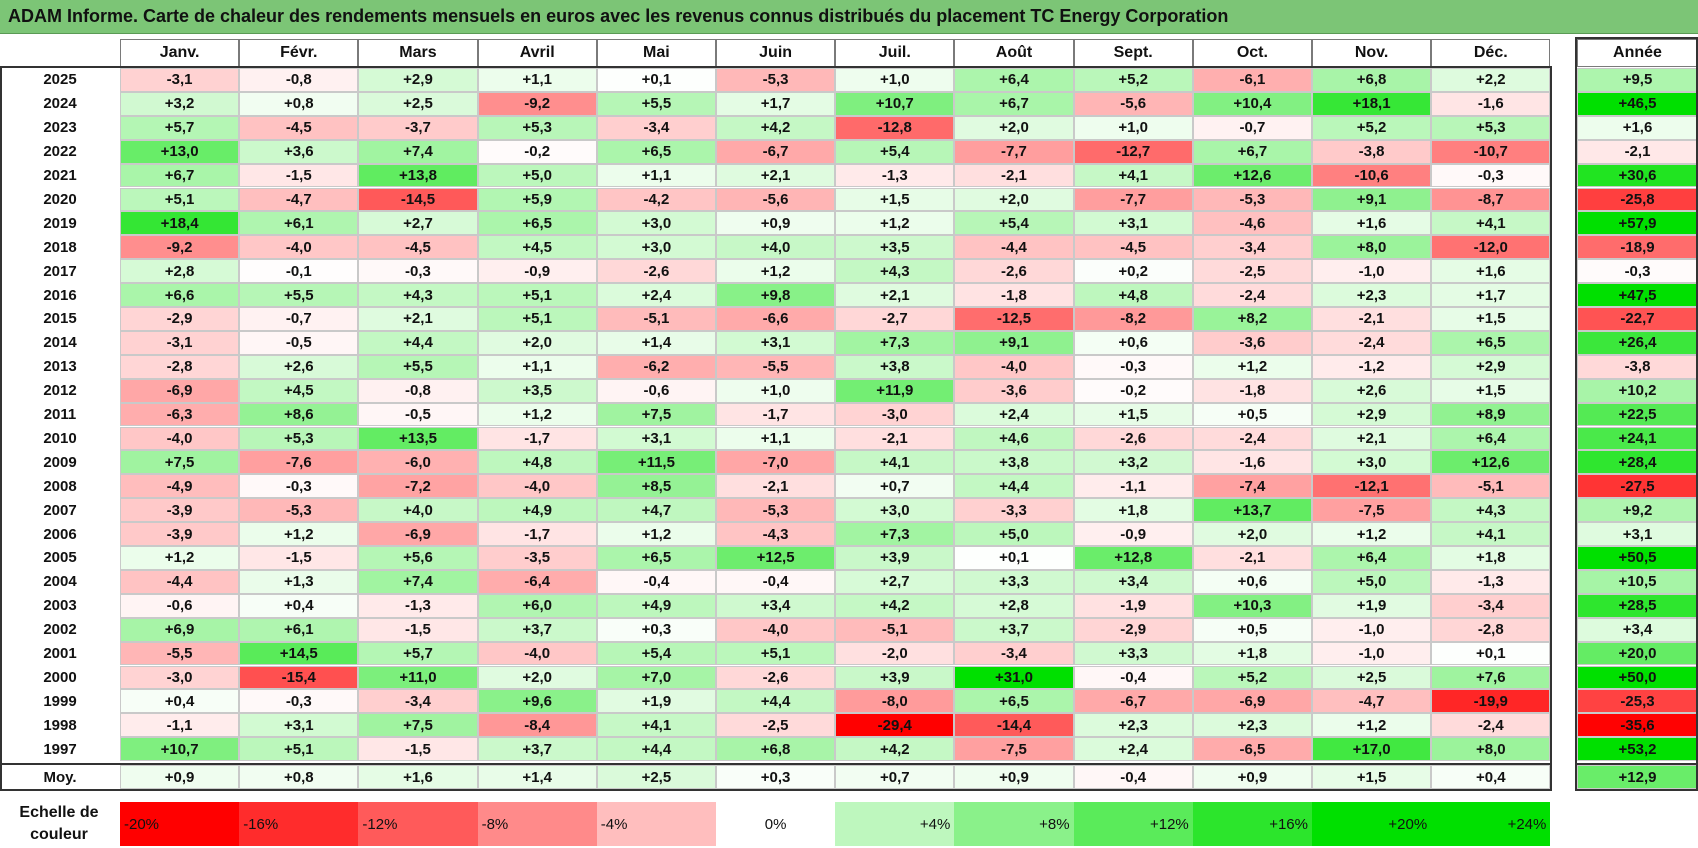 This screenshot has height=848, width=1698. What do you see at coordinates (60, 725) in the screenshot?
I see `year-label: 1998` at bounding box center [60, 725].